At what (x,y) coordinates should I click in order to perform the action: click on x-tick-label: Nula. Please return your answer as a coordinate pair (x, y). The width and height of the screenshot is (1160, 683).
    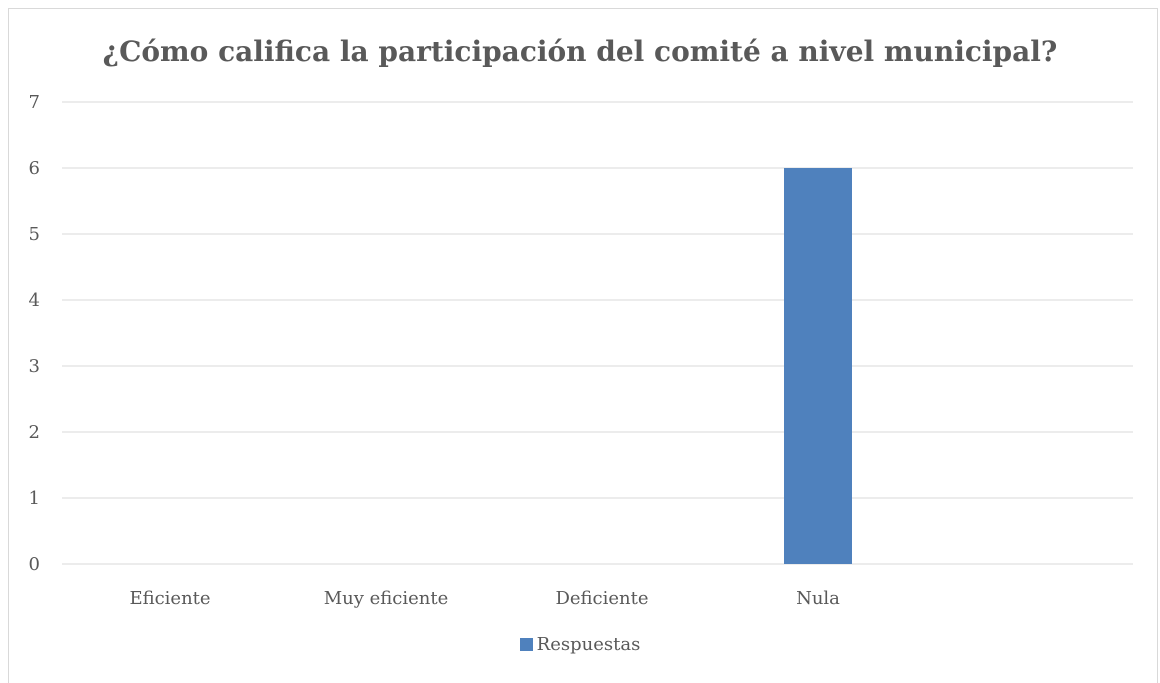
    Looking at the image, I should click on (818, 598).